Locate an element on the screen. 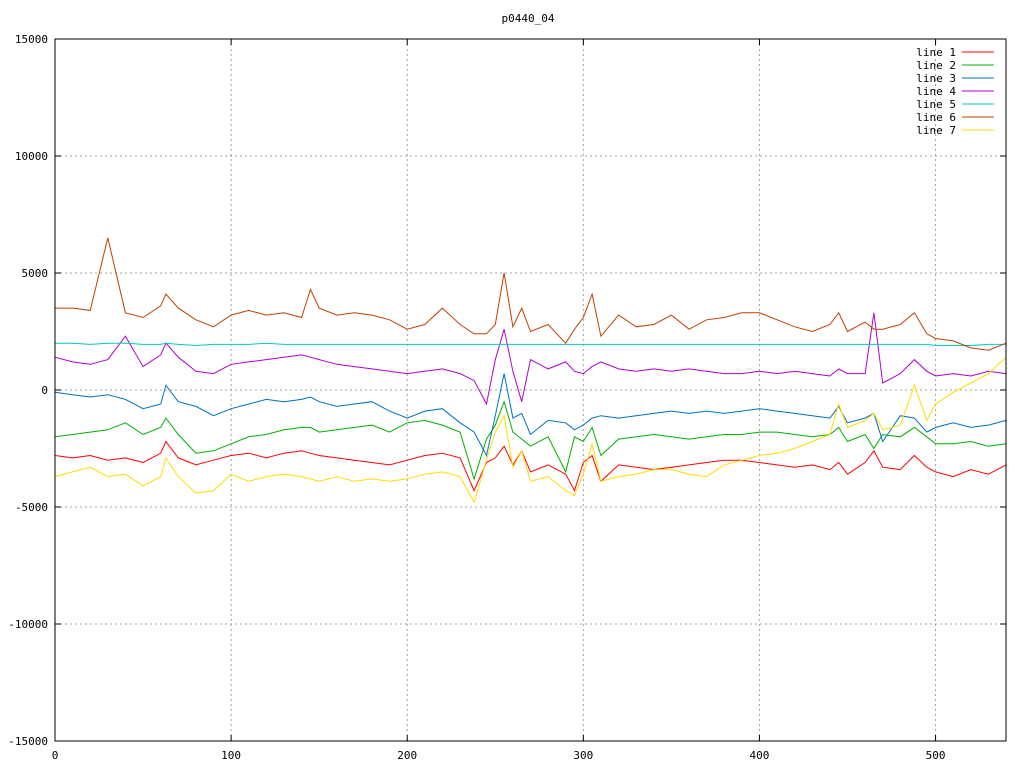 This screenshot has width=1024, height=768. y-tick-label: 15000 is located at coordinates (31, 39).